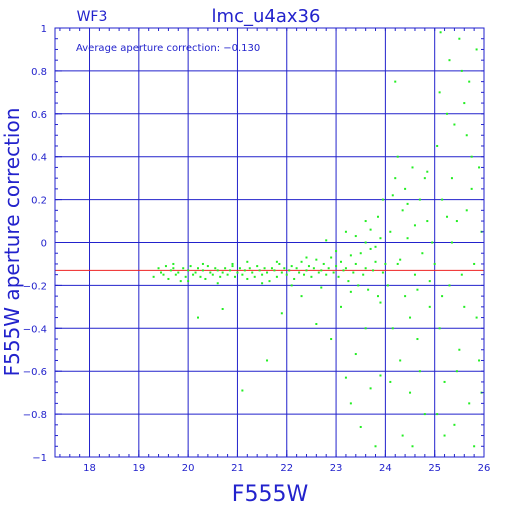  Describe the element at coordinates (35, 286) in the screenshot. I see `y-tick-label: −0.2` at that location.